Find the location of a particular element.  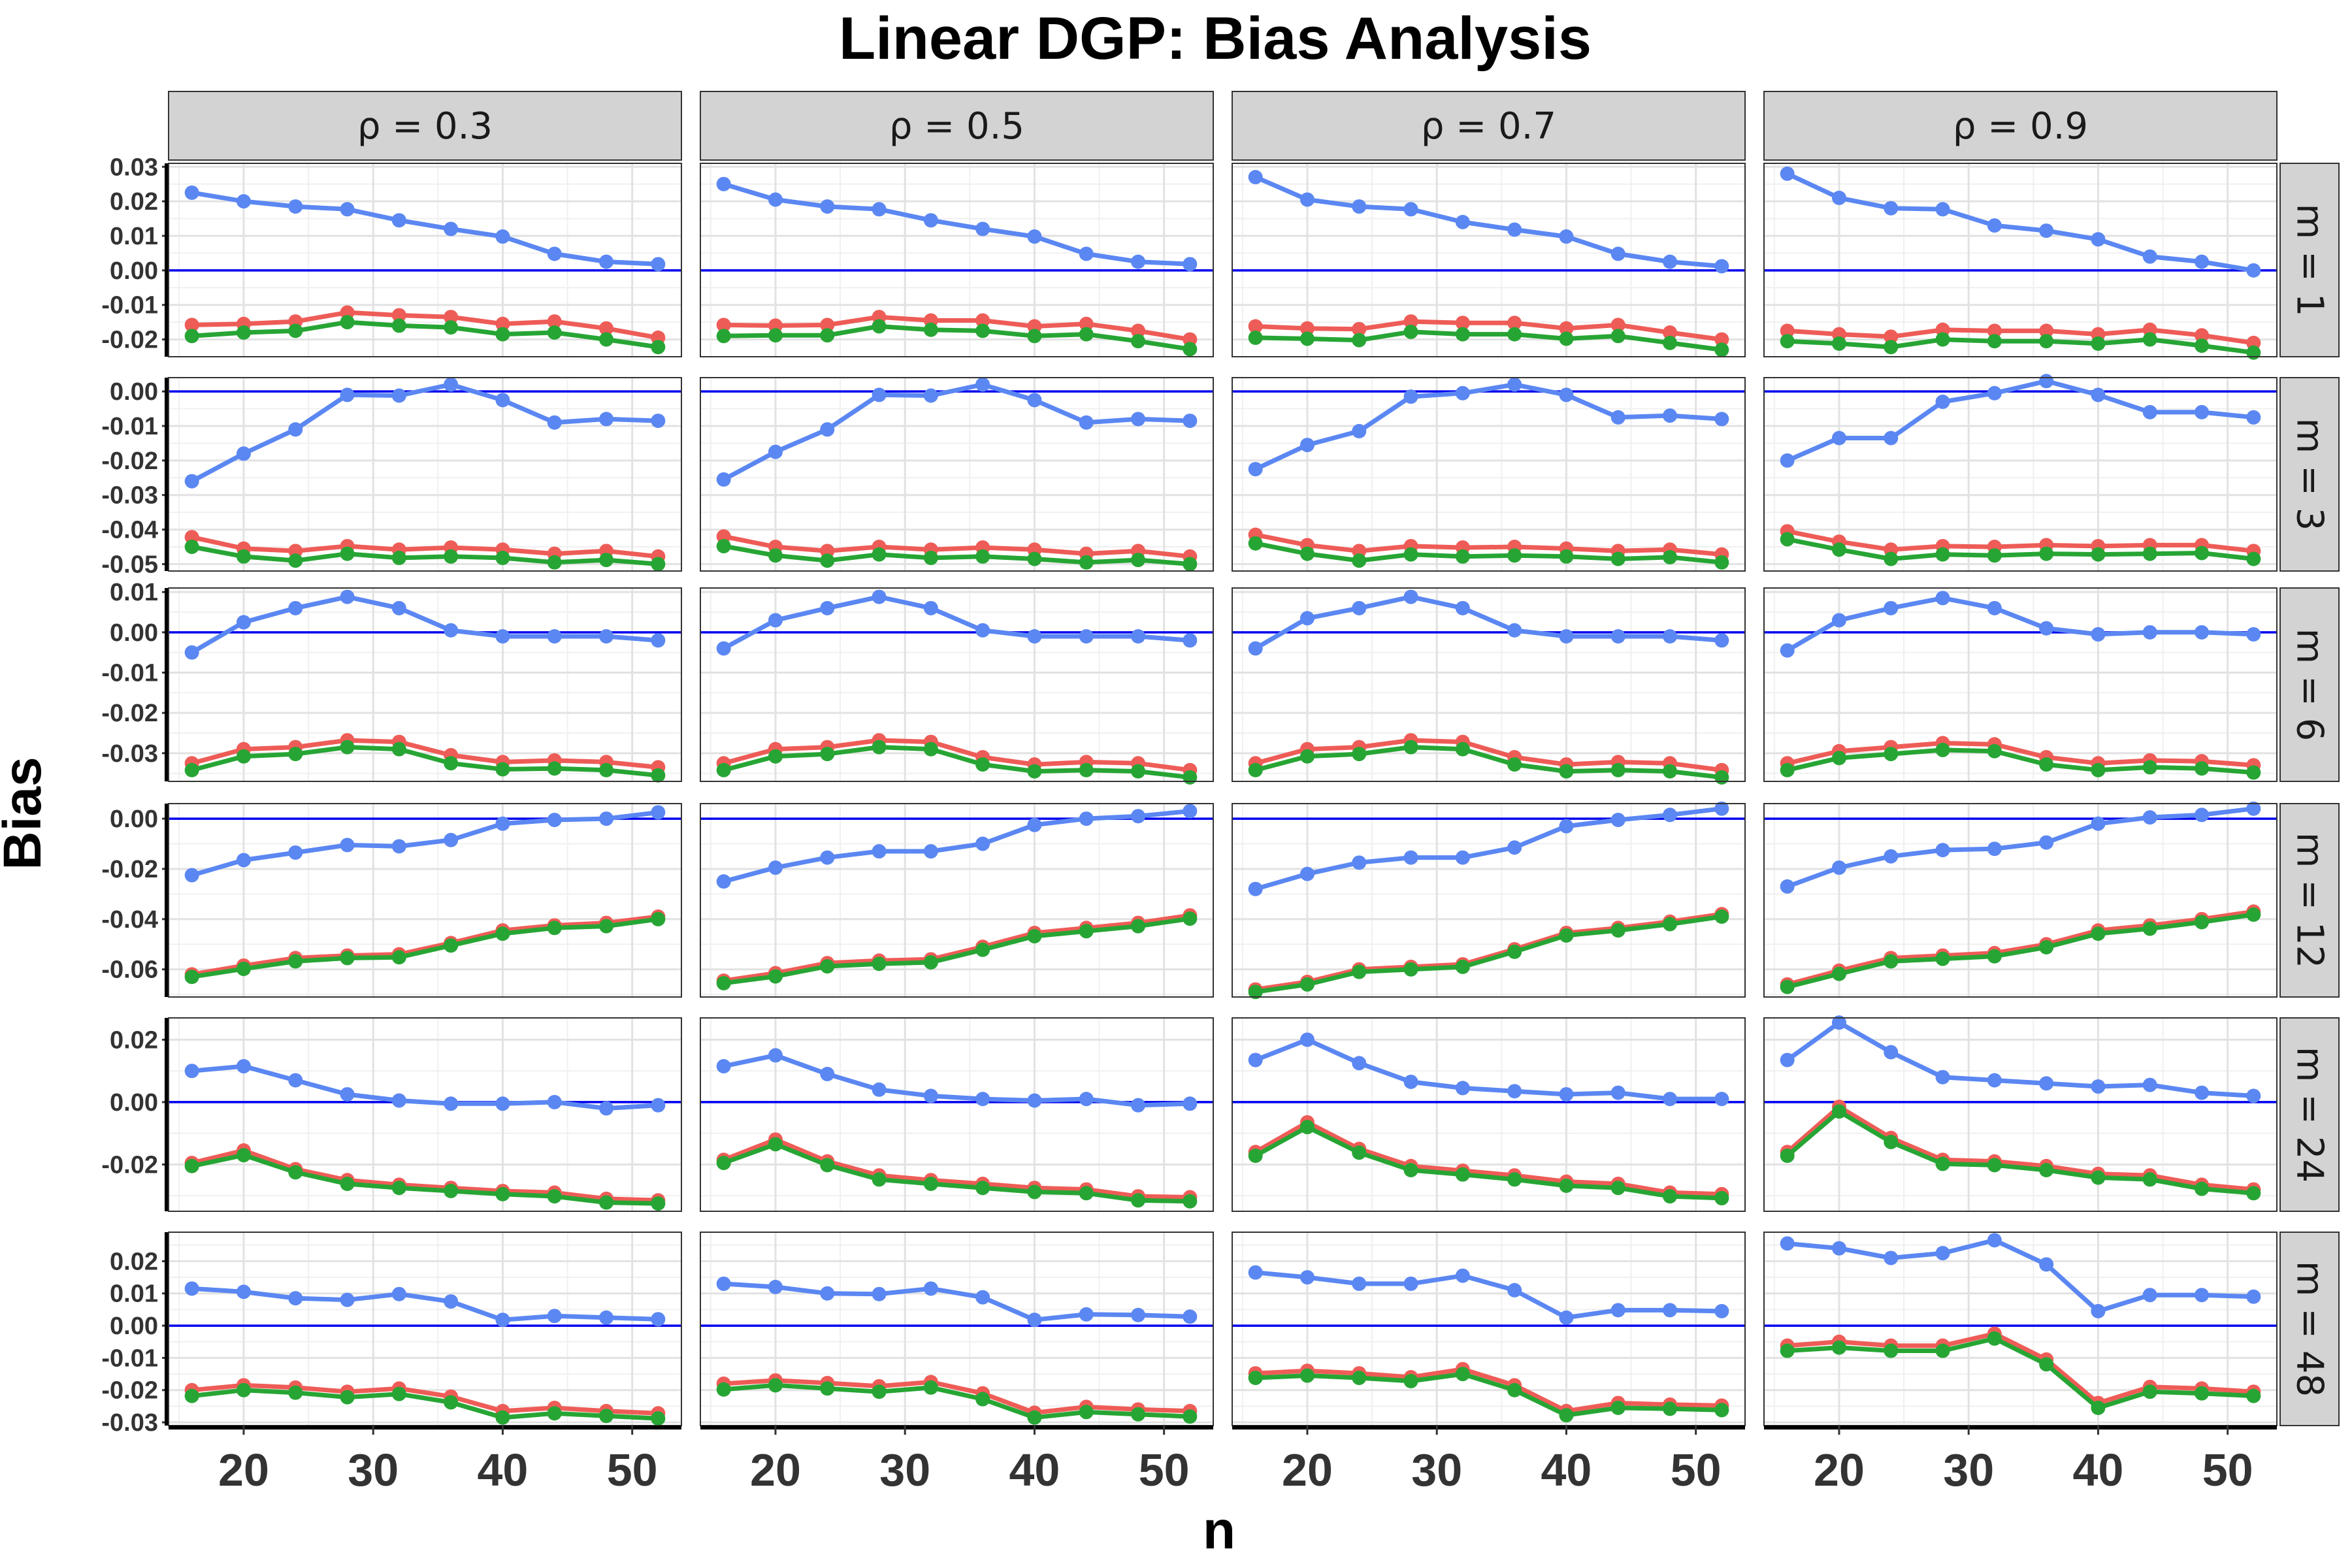

y-tick-label: -0.05 is located at coordinates (129, 564).